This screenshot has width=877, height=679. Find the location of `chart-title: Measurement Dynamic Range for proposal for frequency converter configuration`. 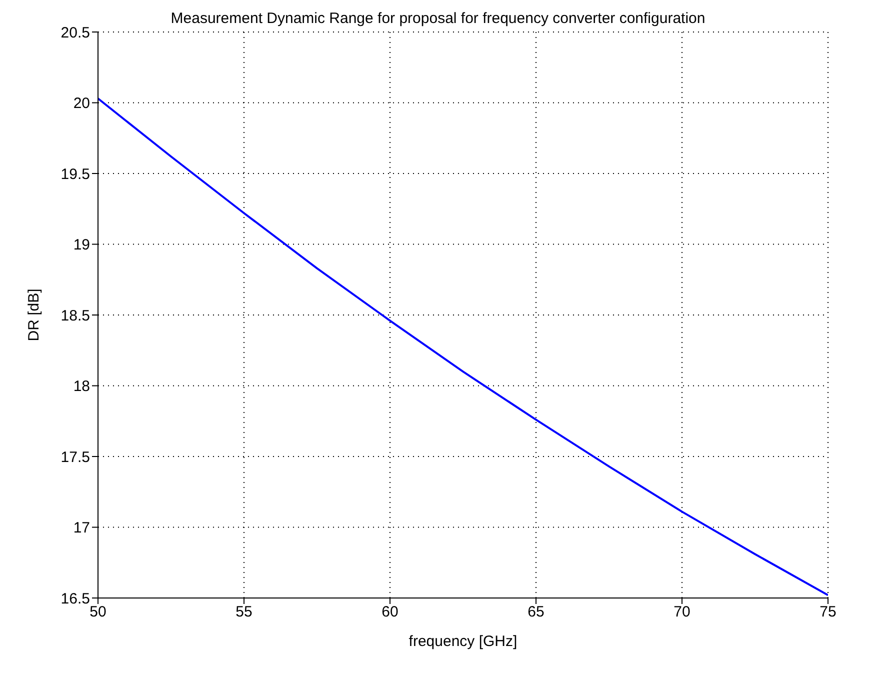

chart-title: Measurement Dynamic Range for proposal for frequency converter configuration is located at coordinates (438, 18).